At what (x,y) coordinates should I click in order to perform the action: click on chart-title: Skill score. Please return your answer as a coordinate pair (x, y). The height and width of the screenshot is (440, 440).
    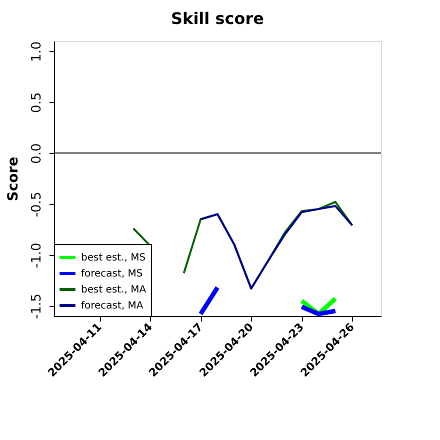
    Looking at the image, I should click on (217, 18).